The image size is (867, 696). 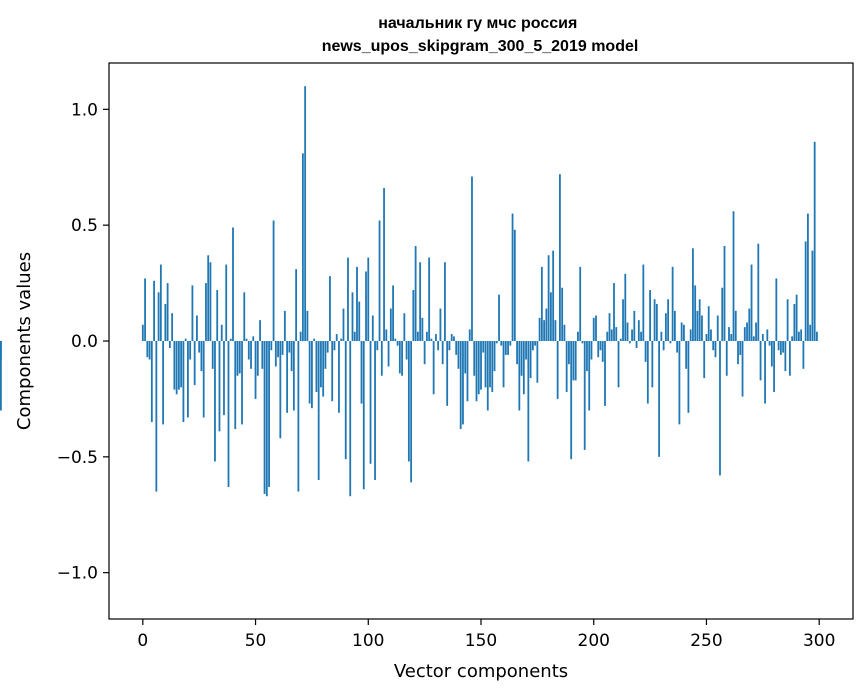 I want to click on y-tick-label: −1.0, so click(x=77, y=574).